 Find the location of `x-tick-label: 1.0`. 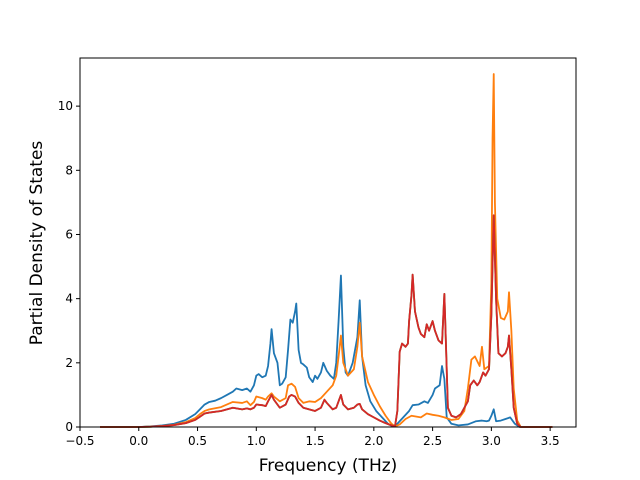

x-tick-label: 1.0 is located at coordinates (256, 441).